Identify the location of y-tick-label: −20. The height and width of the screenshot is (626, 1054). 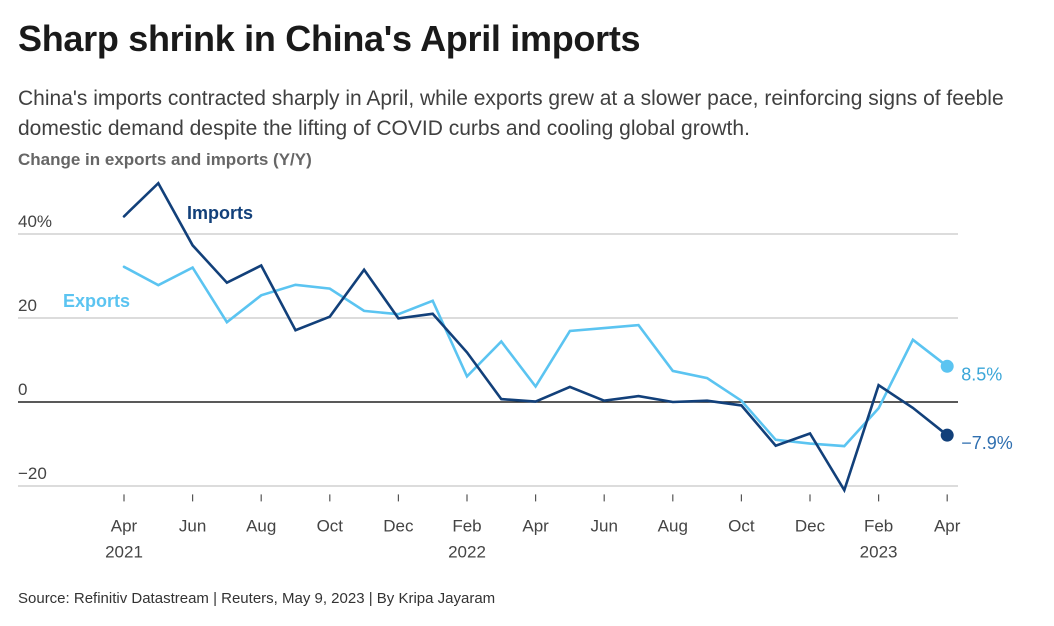
(32, 473).